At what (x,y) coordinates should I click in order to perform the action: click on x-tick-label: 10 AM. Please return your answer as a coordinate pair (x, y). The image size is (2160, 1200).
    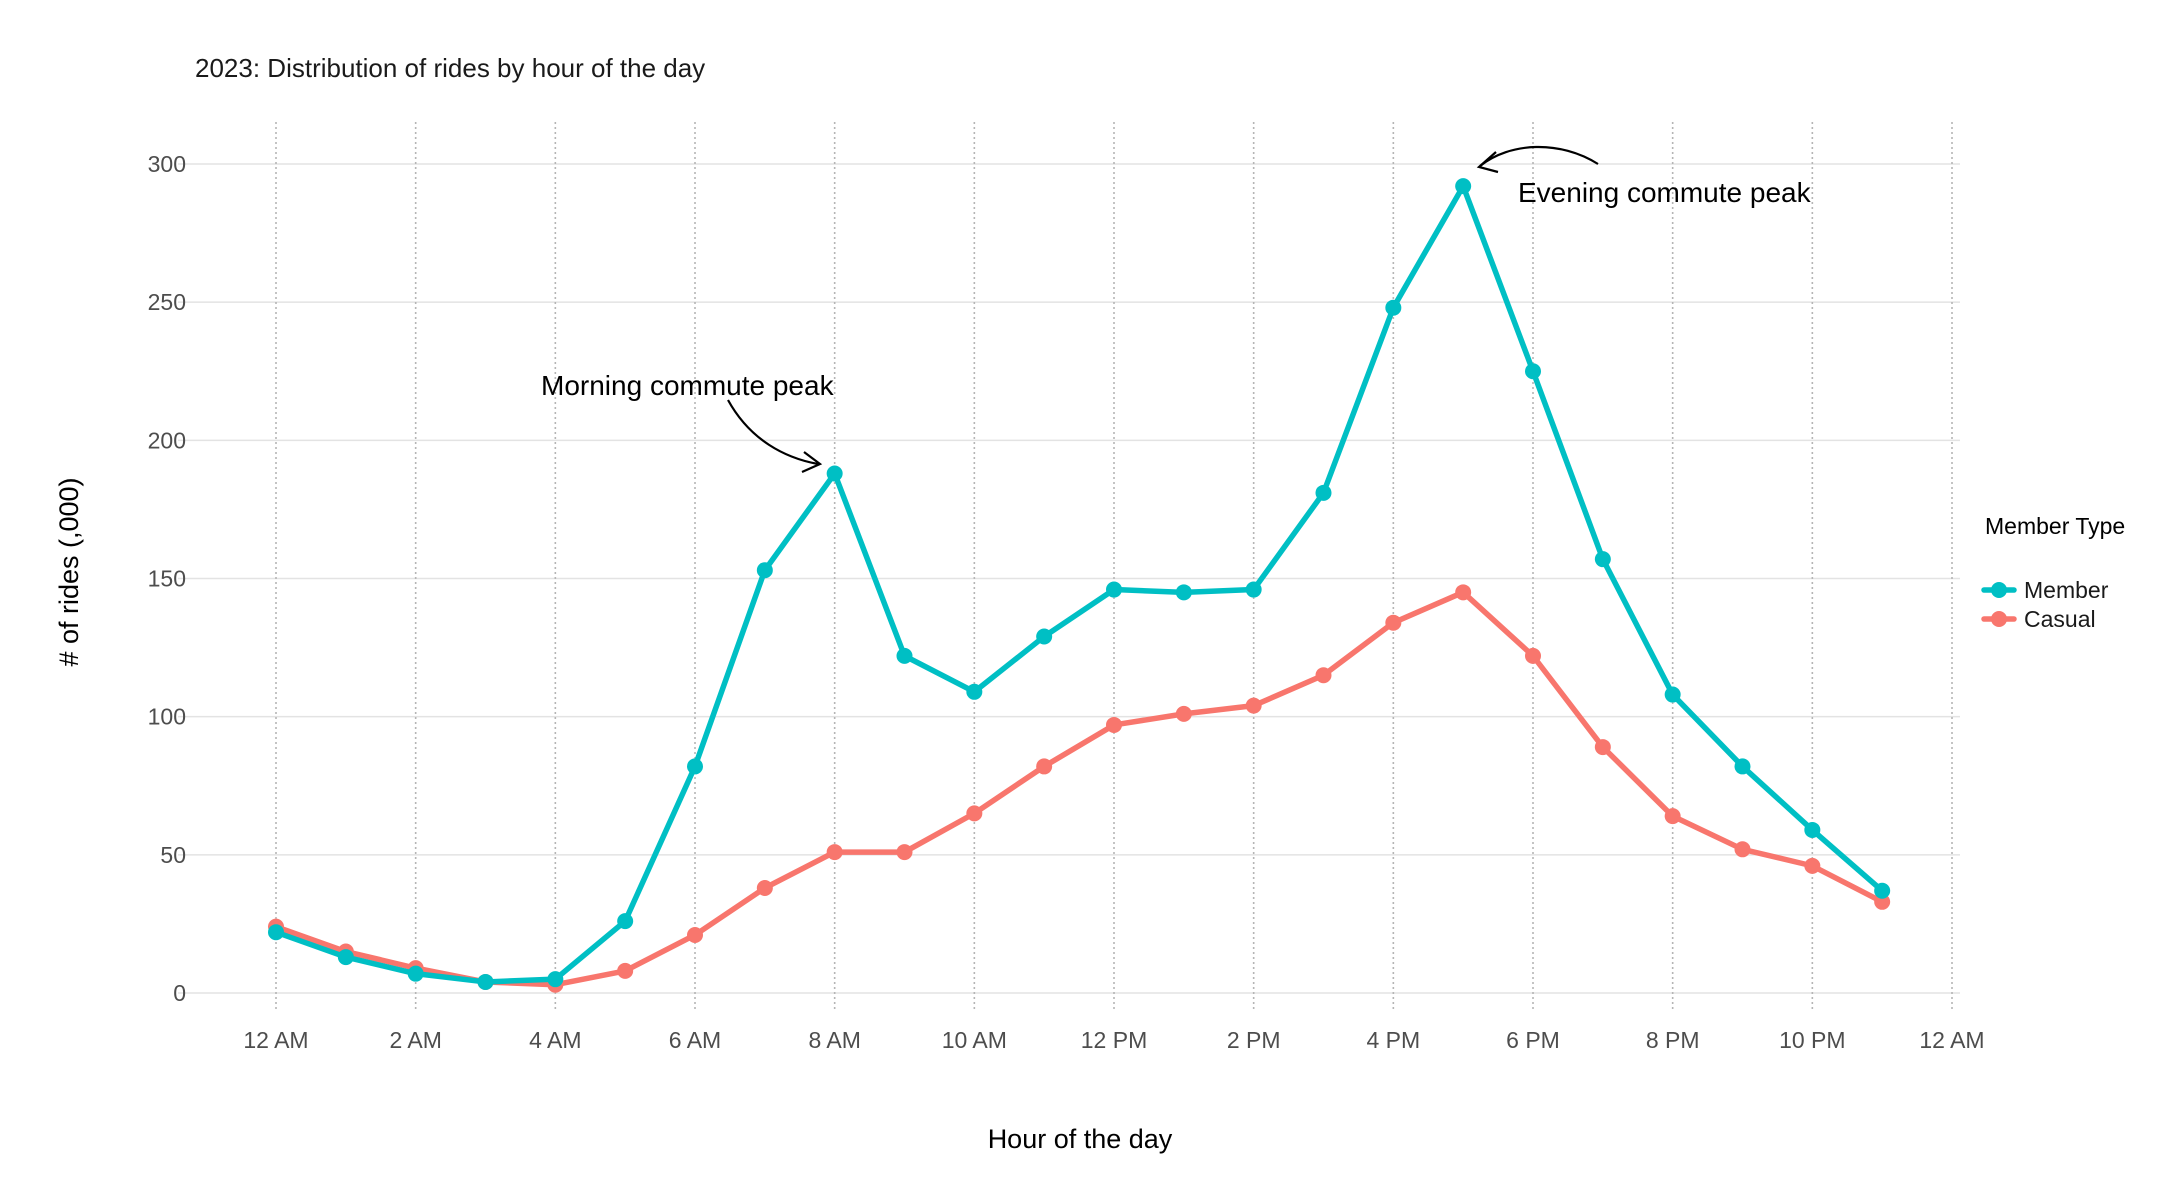
    Looking at the image, I should click on (974, 1040).